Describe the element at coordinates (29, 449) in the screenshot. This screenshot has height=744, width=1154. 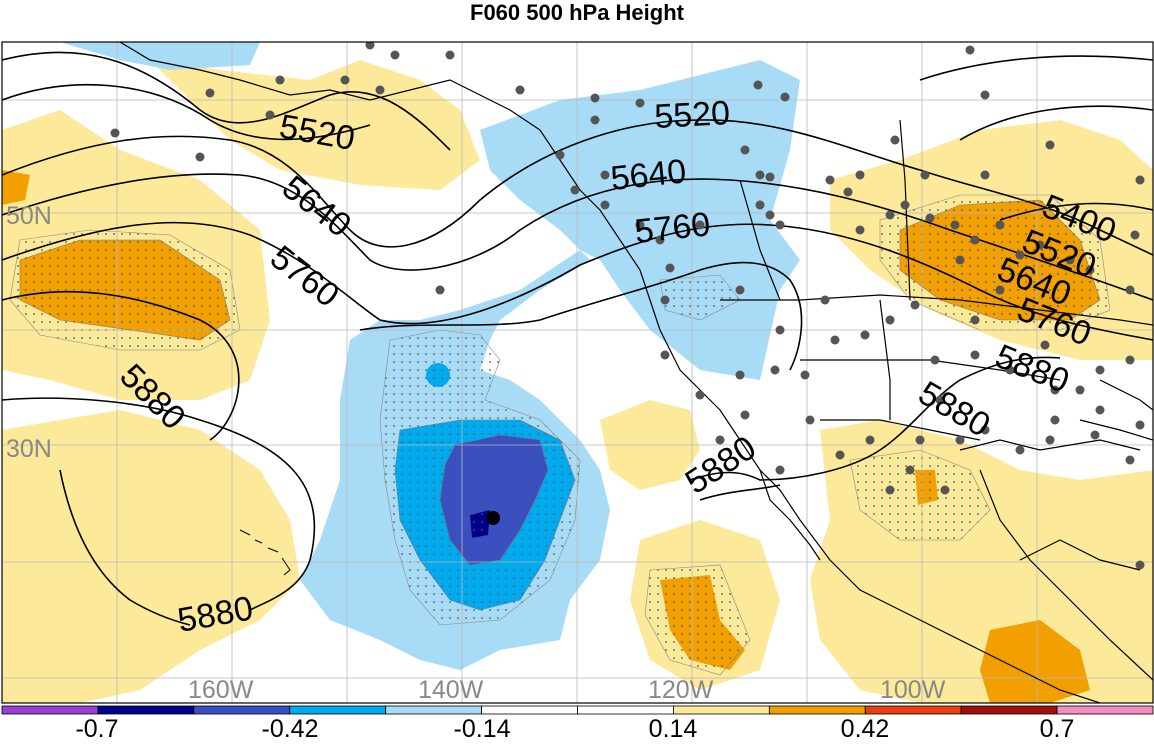
I see `lat-label-30n: 30N` at that location.